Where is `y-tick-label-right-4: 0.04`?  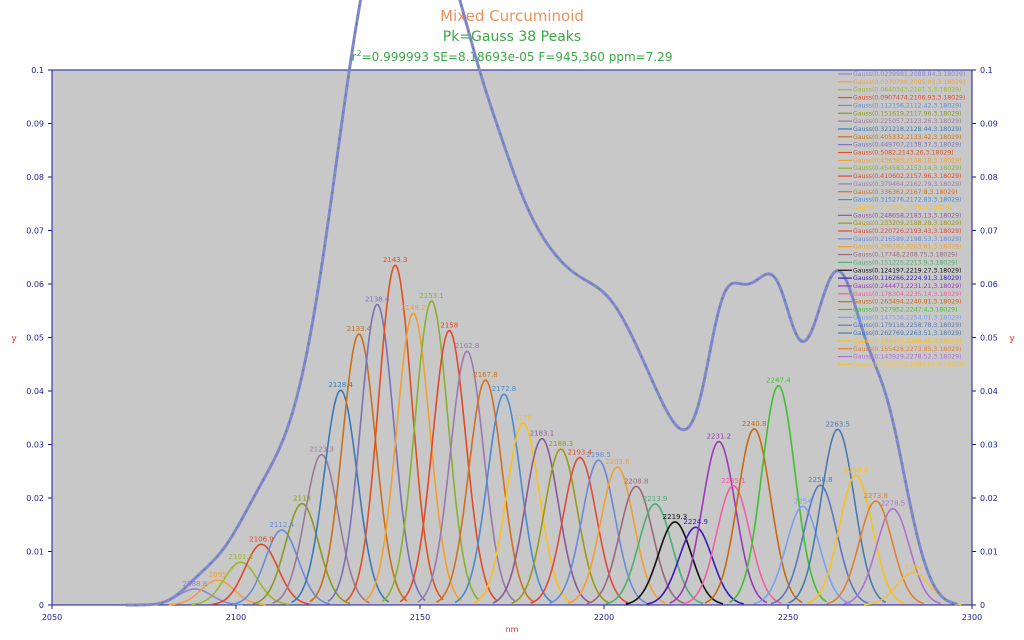
y-tick-label-right-4: 0.04 is located at coordinates (989, 391).